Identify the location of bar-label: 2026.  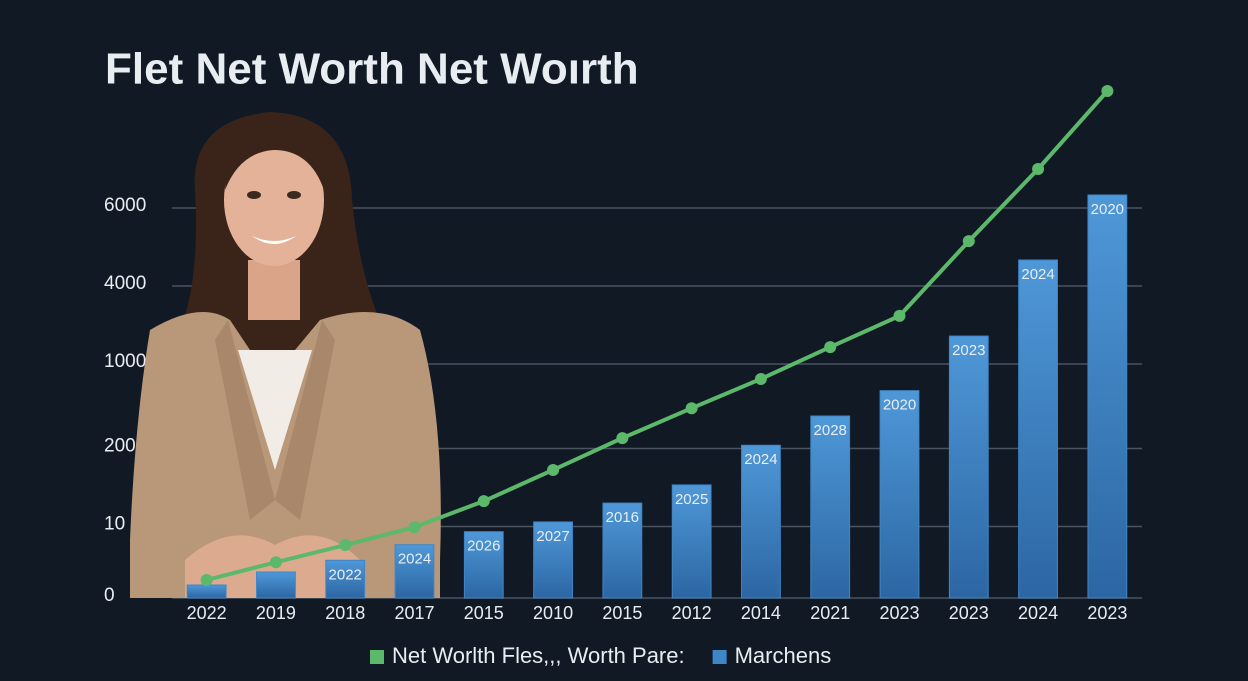
(483, 546).